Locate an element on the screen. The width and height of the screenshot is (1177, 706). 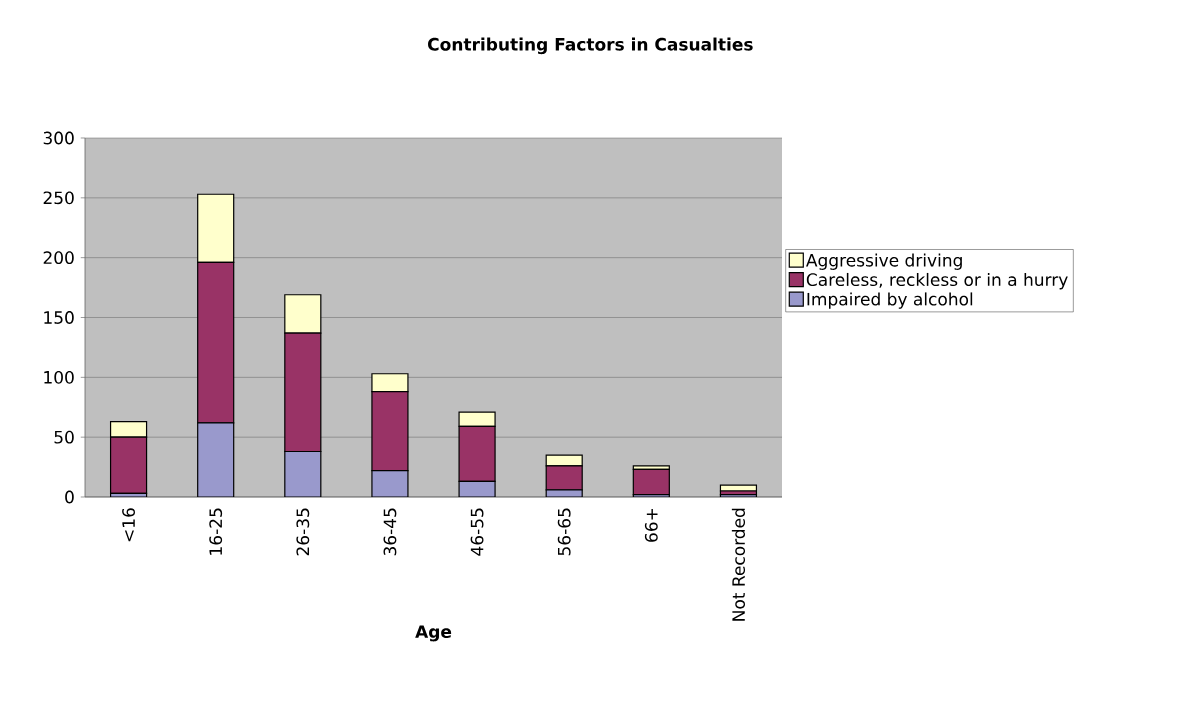
x-tick-label: <16 is located at coordinates (128, 525).